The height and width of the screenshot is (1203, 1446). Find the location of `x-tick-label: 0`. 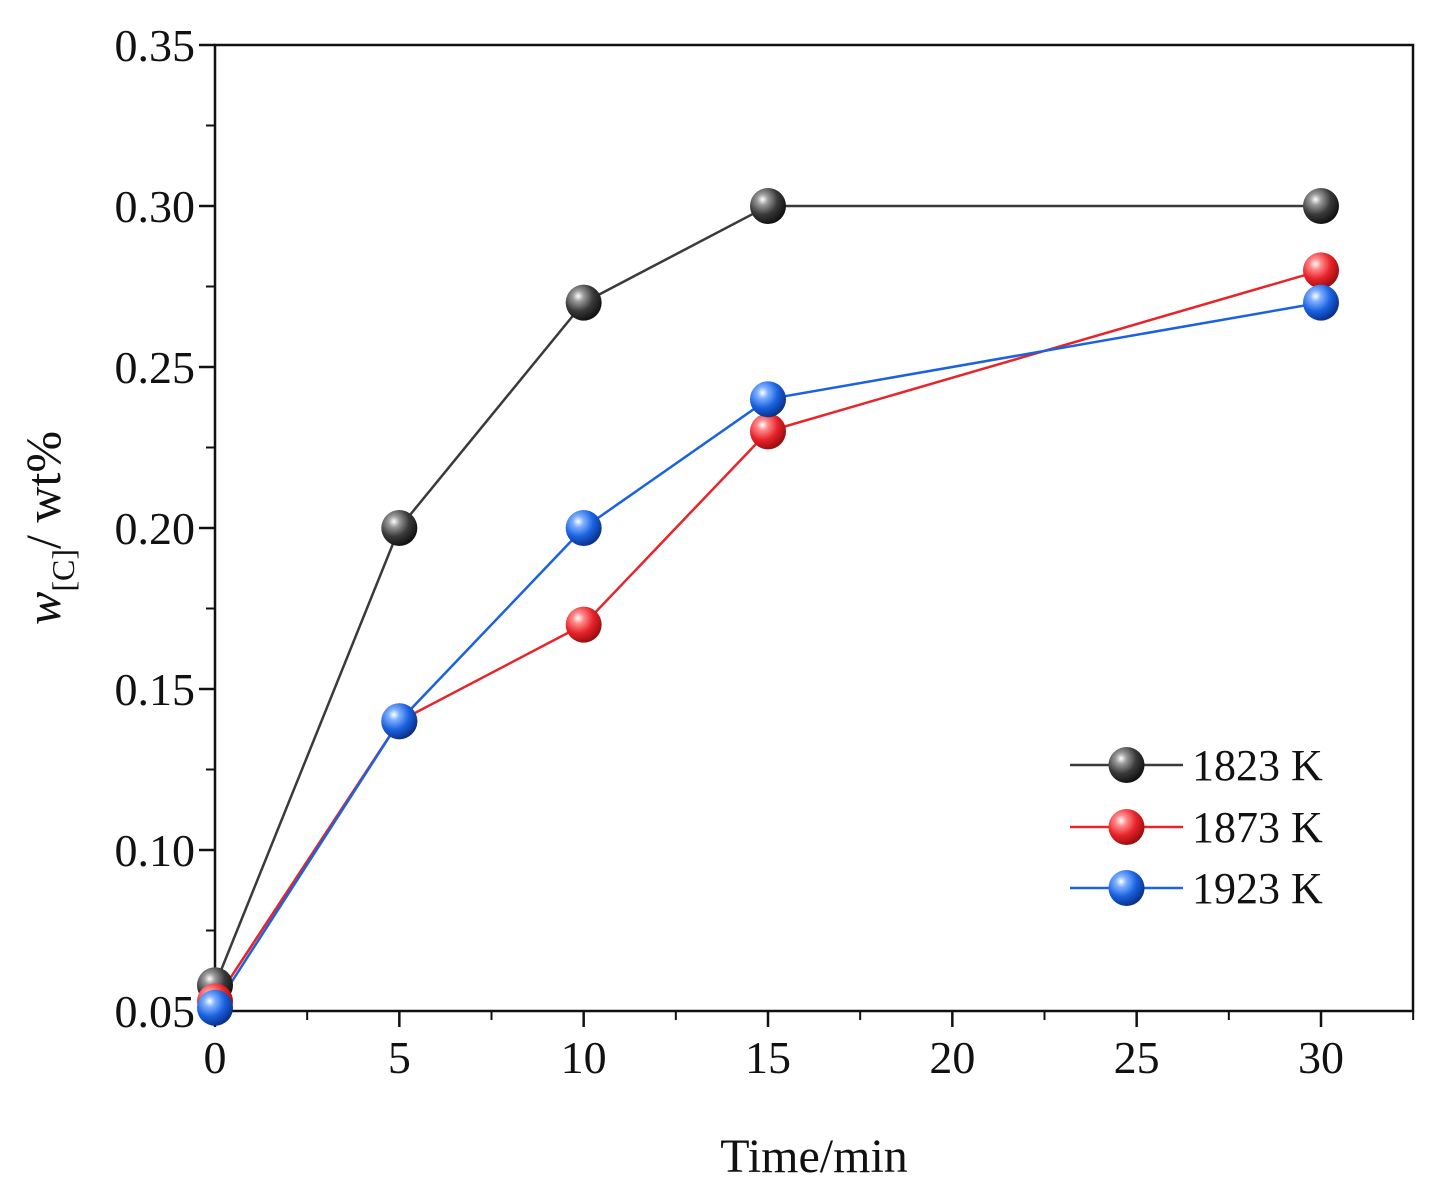

x-tick-label: 0 is located at coordinates (215, 1057).